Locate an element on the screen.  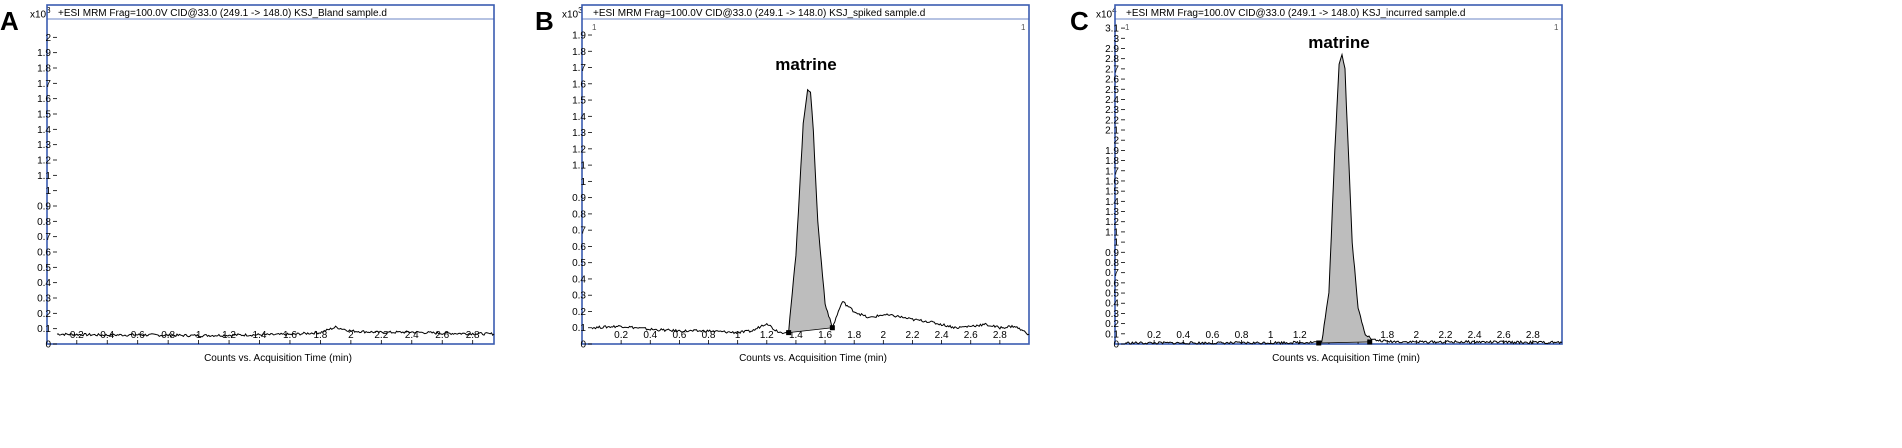
y-tick-label: 3.1 is located at coordinates (1112, 29).